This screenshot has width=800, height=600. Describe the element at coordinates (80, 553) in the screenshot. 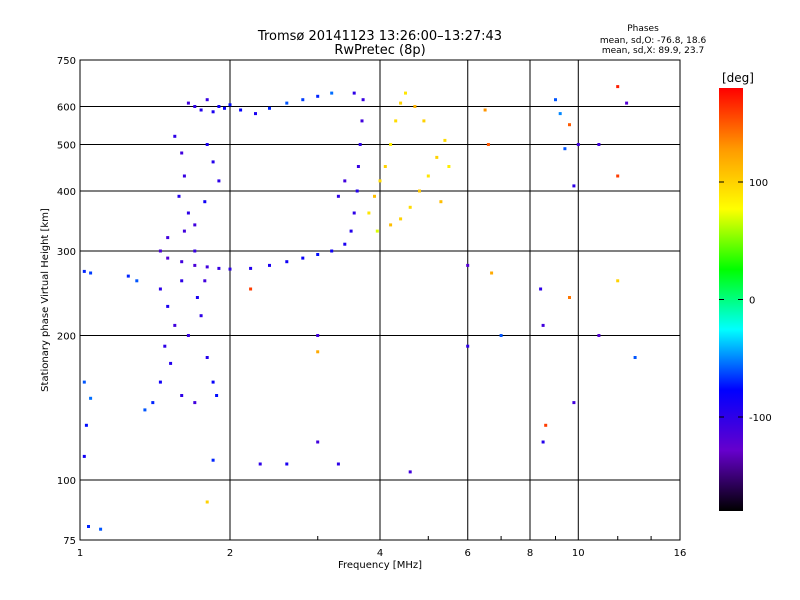

I see `x-tick-label: 1` at that location.